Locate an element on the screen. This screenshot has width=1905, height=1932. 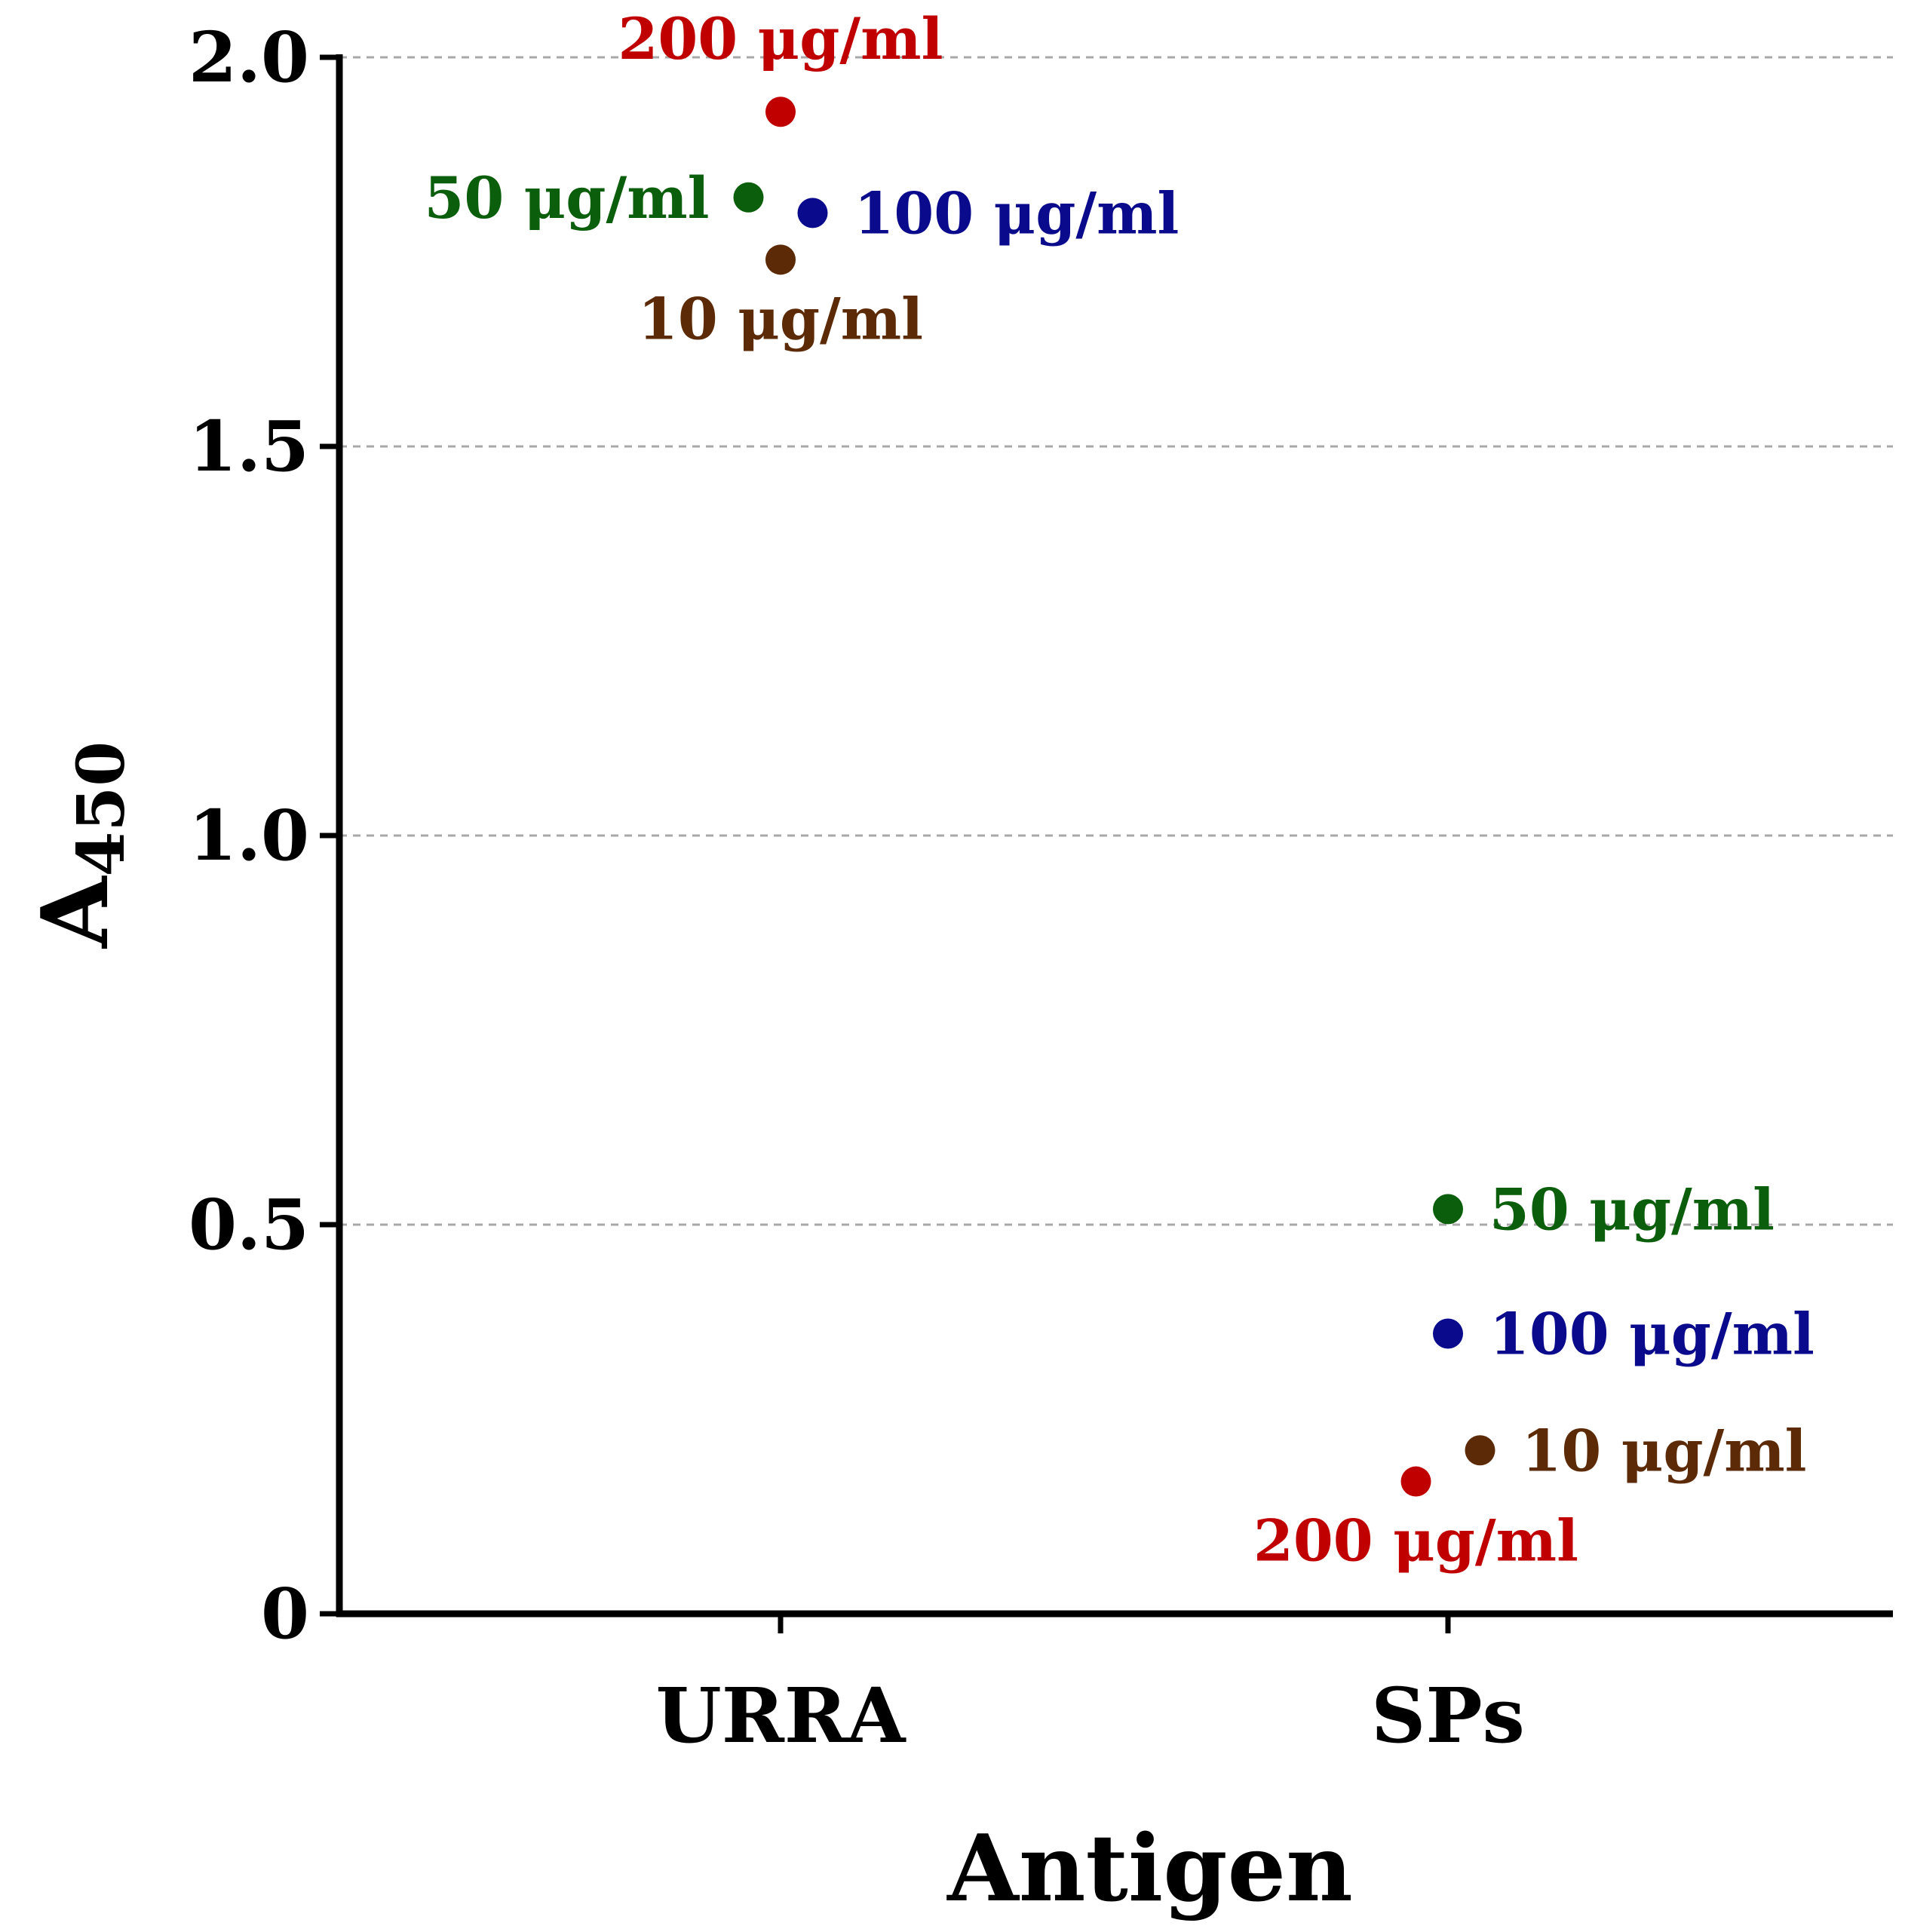
y-tick-label: 0 is located at coordinates (285, 1613).